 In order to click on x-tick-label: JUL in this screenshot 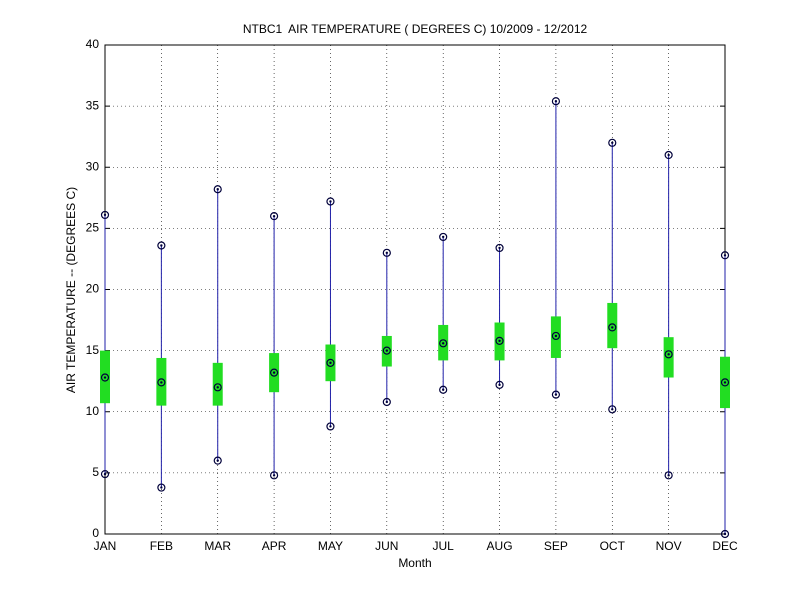, I will do `click(444, 546)`.